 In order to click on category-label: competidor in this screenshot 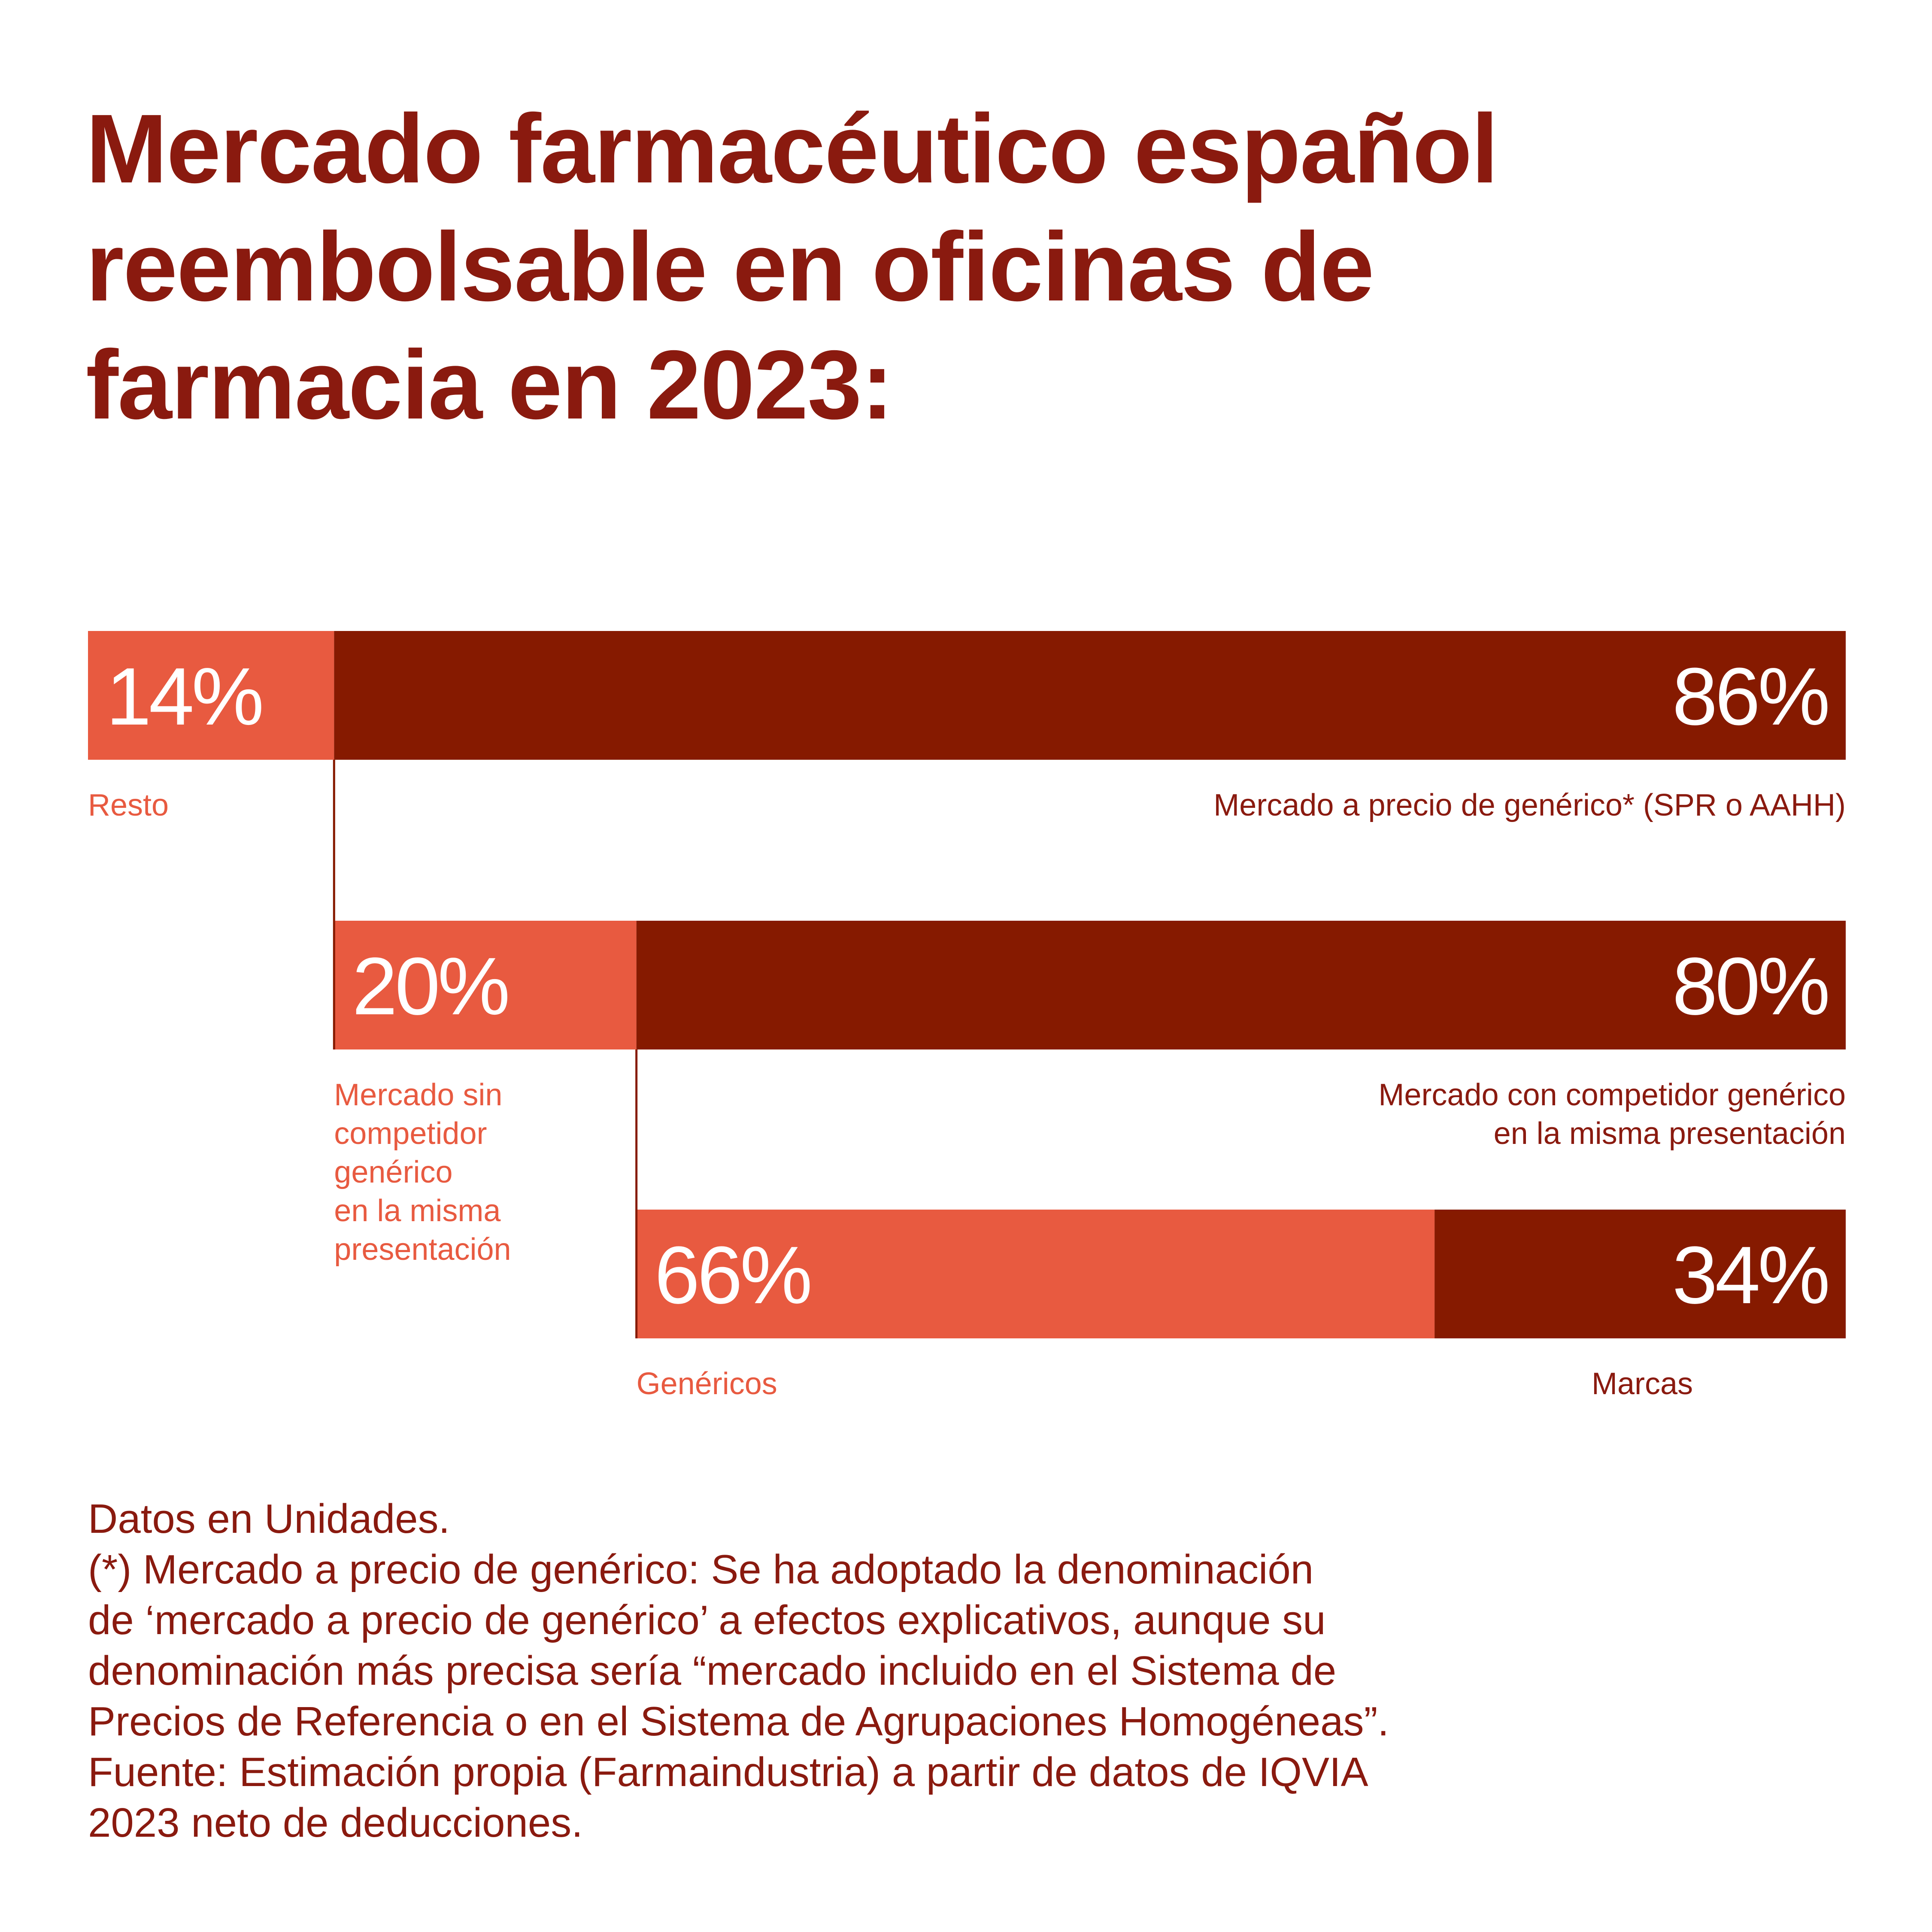, I will do `click(410, 1133)`.